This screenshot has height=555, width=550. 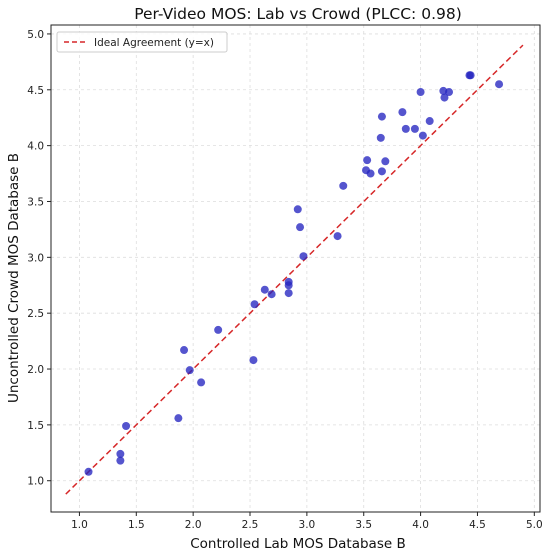 What do you see at coordinates (307, 525) in the screenshot?
I see `x-tick-label: 3.0` at bounding box center [307, 525].